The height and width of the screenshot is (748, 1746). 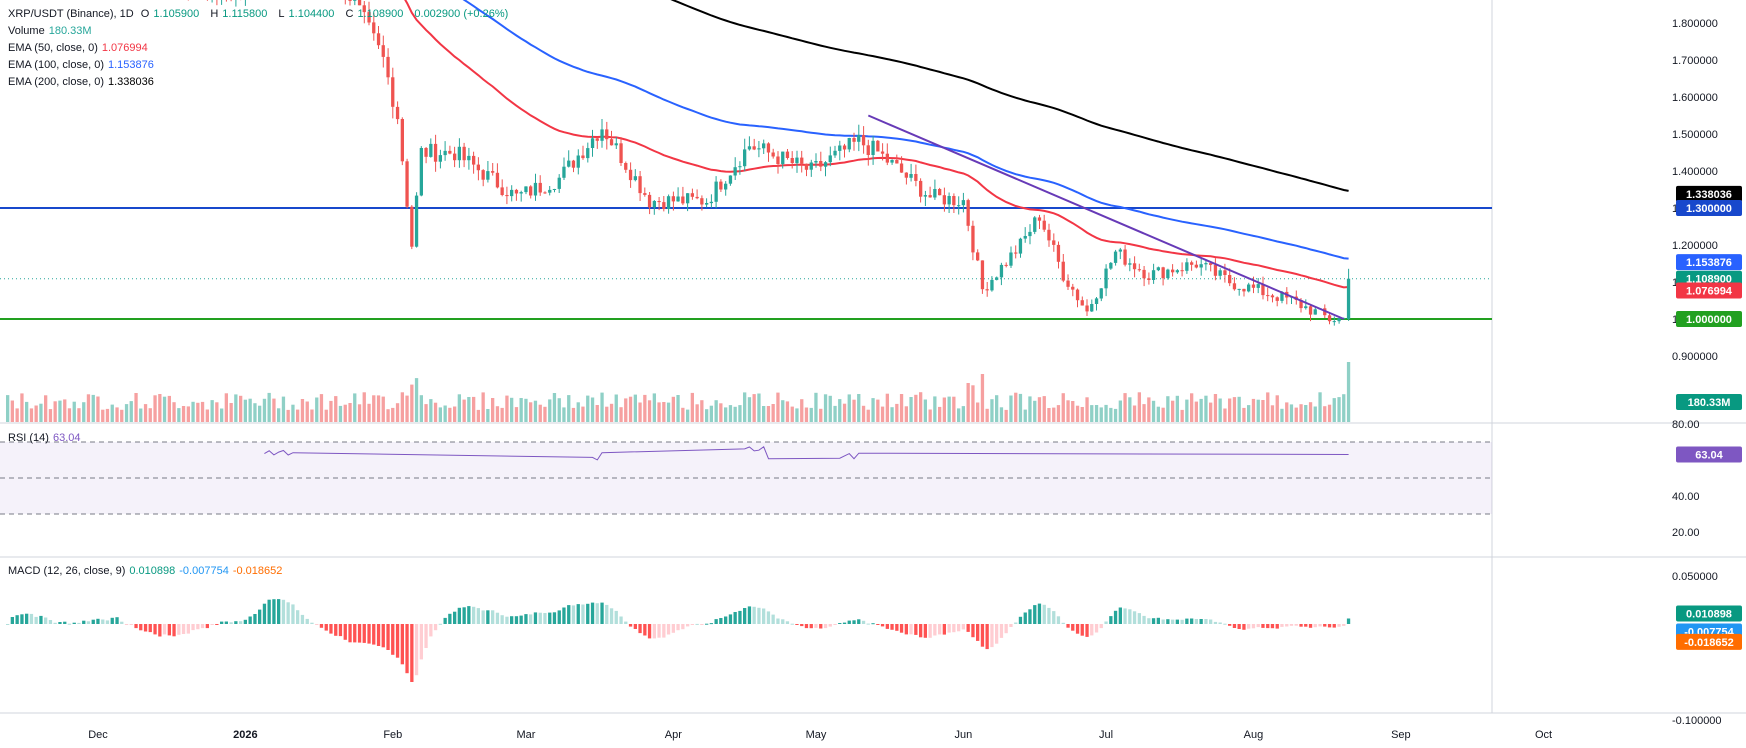 What do you see at coordinates (1695, 246) in the screenshot?
I see `price-tick-label: 1.200000` at bounding box center [1695, 246].